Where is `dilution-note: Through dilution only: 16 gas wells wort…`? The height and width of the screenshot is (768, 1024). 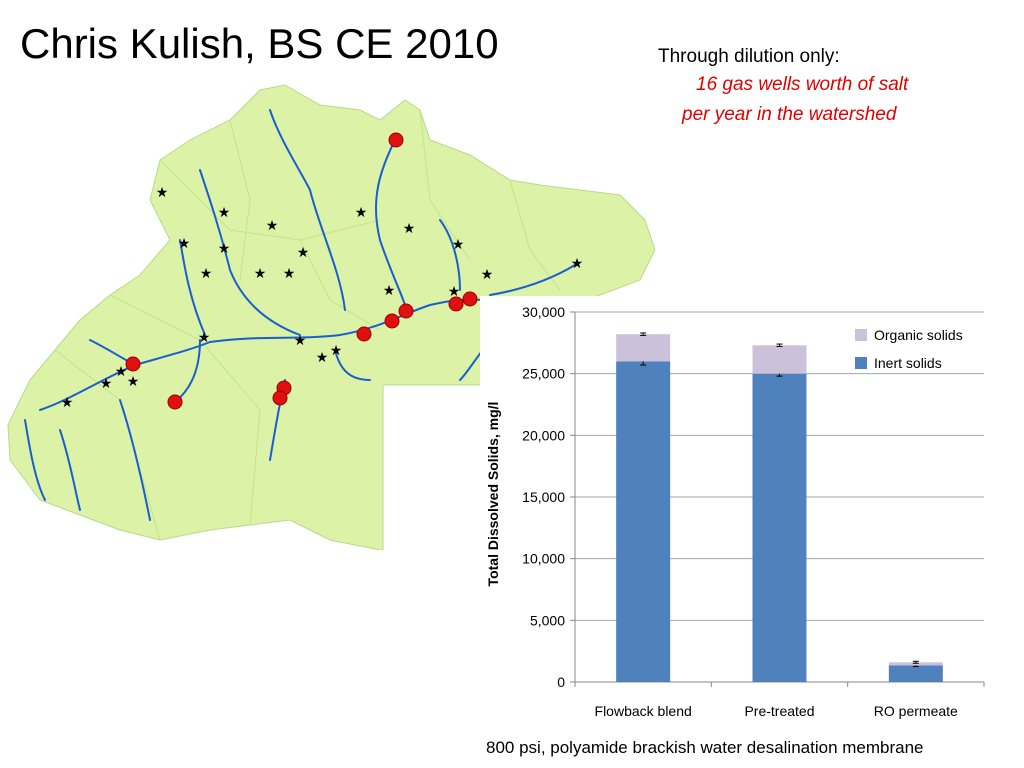 dilution-note: Through dilution only: 16 gas wells wort… is located at coordinates (783, 84).